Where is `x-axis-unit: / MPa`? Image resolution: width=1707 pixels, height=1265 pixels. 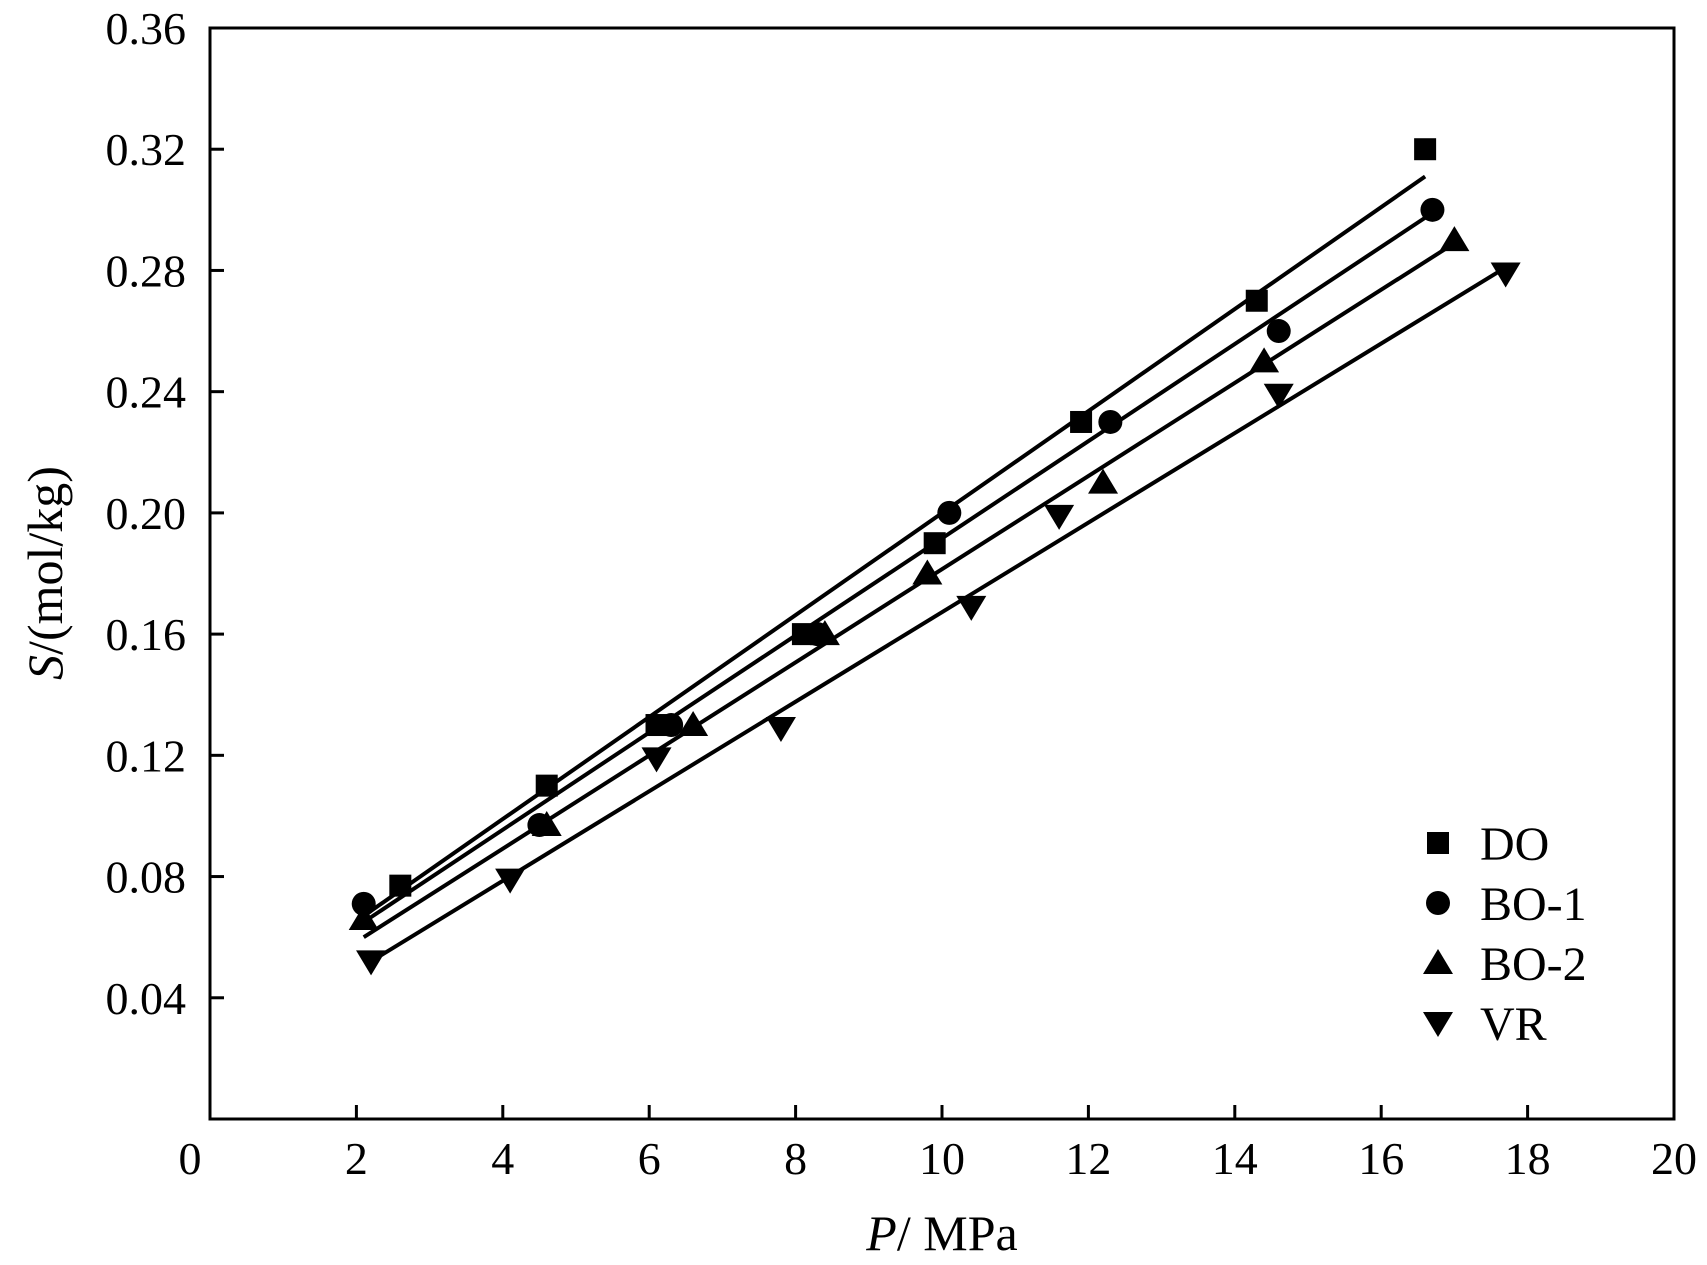
x-axis-unit: / MPa is located at coordinates (957, 1233).